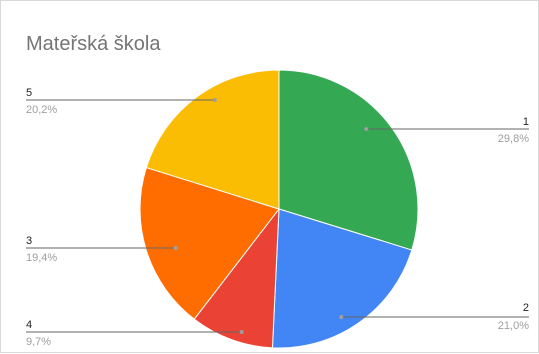  I want to click on slice-percent-5: 20,2%, so click(41, 110).